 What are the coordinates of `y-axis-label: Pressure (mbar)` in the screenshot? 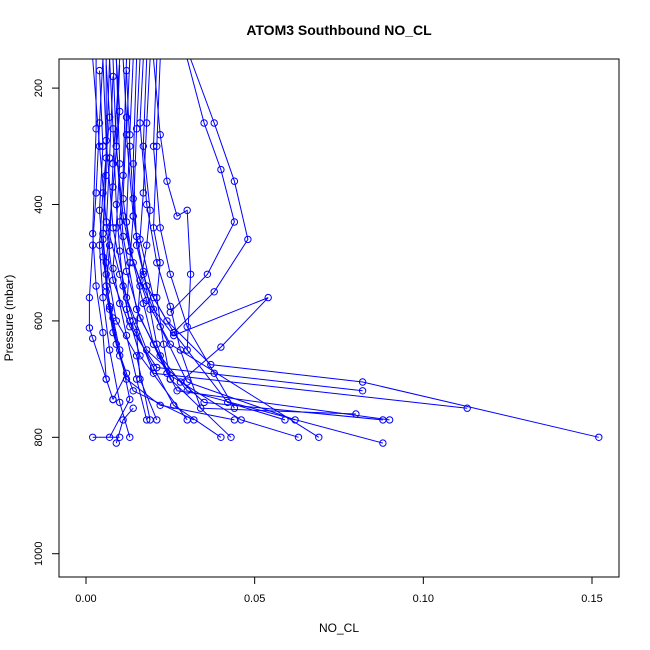 It's located at (9, 318).